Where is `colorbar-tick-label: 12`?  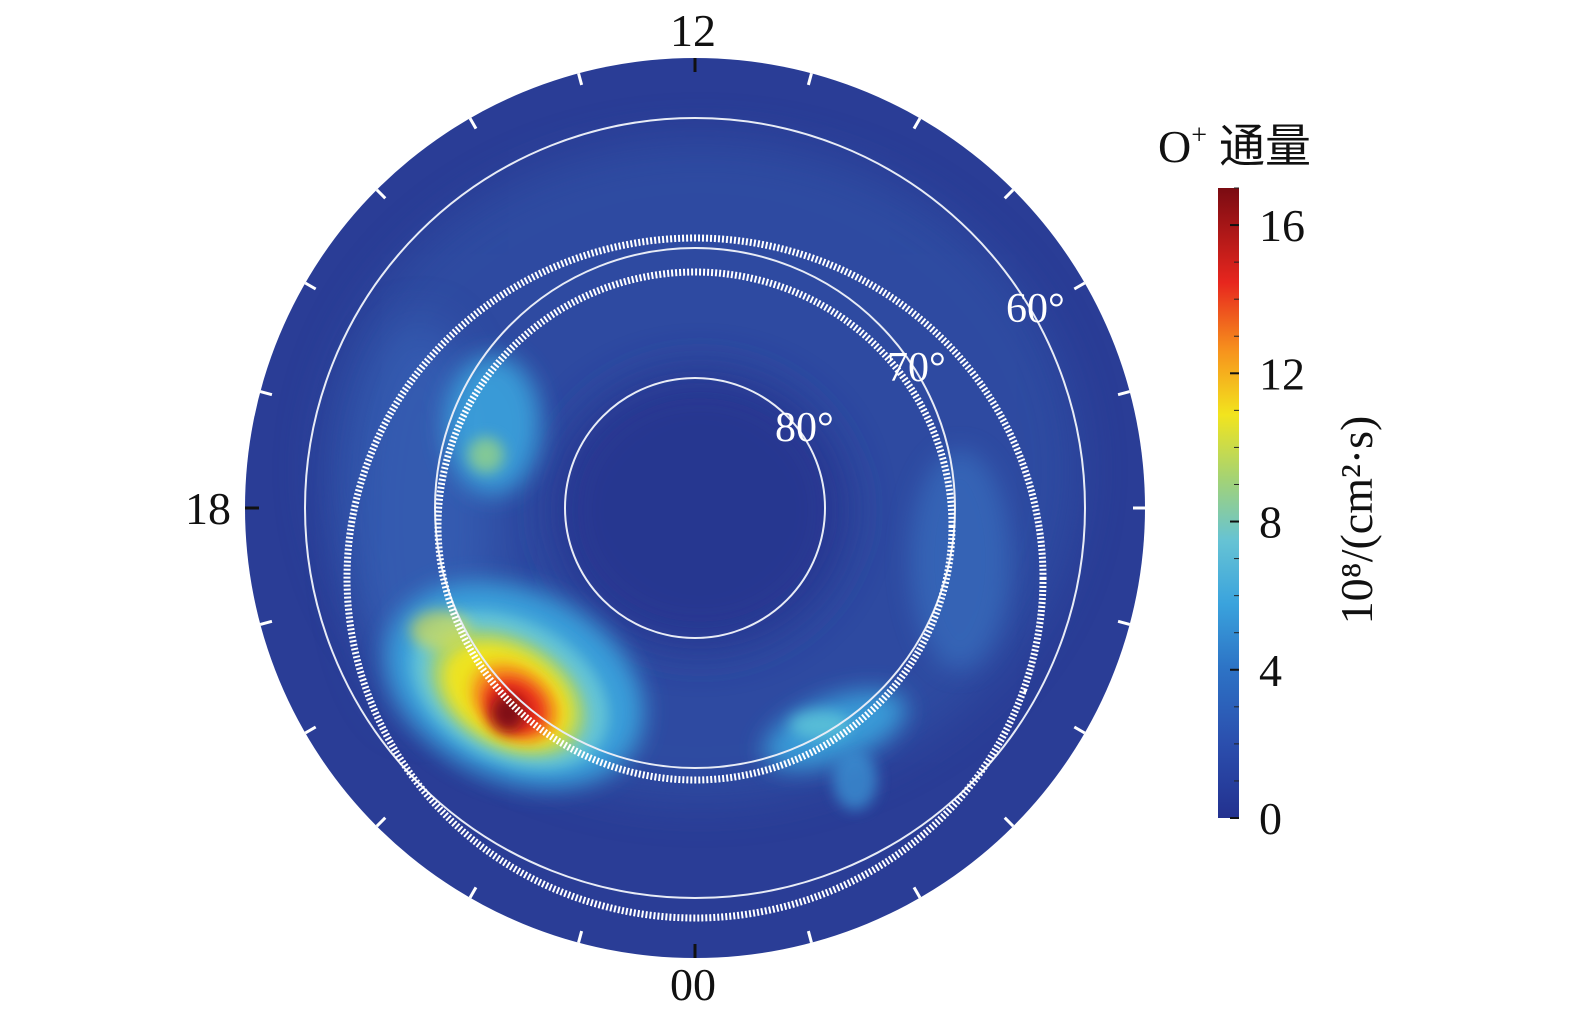
colorbar-tick-label: 12 is located at coordinates (1282, 373).